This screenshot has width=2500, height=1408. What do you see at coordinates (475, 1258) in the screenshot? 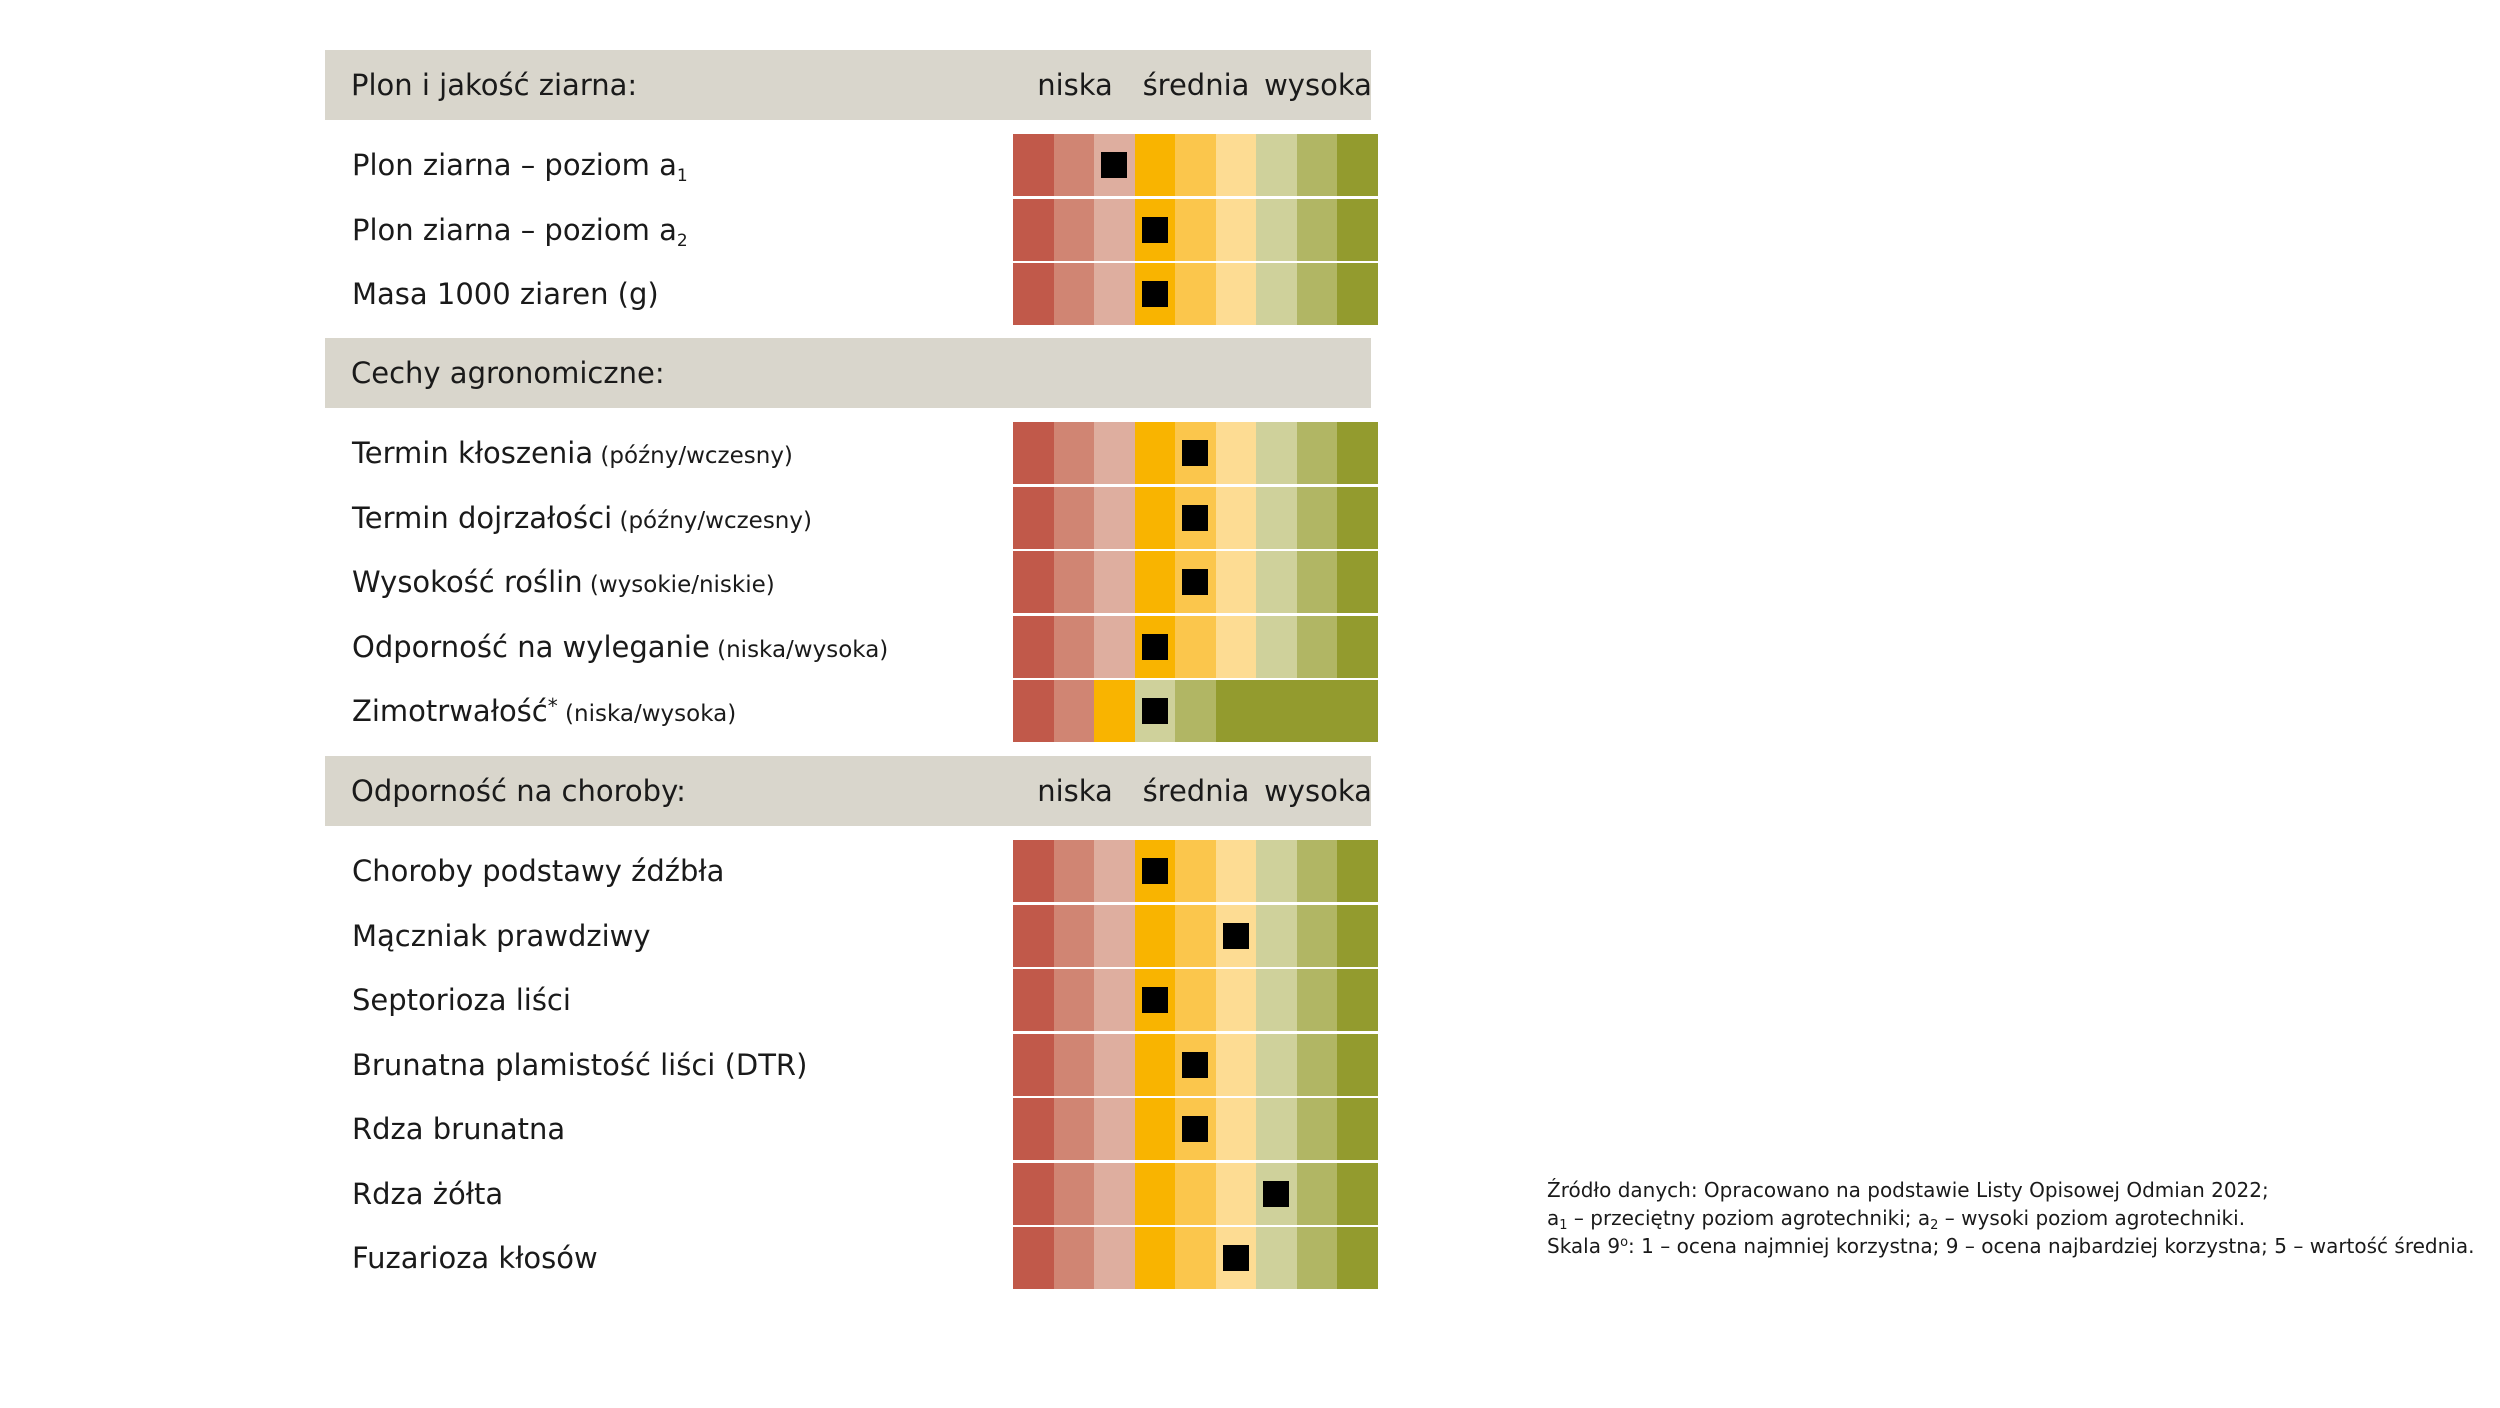
I see `row-label: Fuzarioza kłosów` at bounding box center [475, 1258].